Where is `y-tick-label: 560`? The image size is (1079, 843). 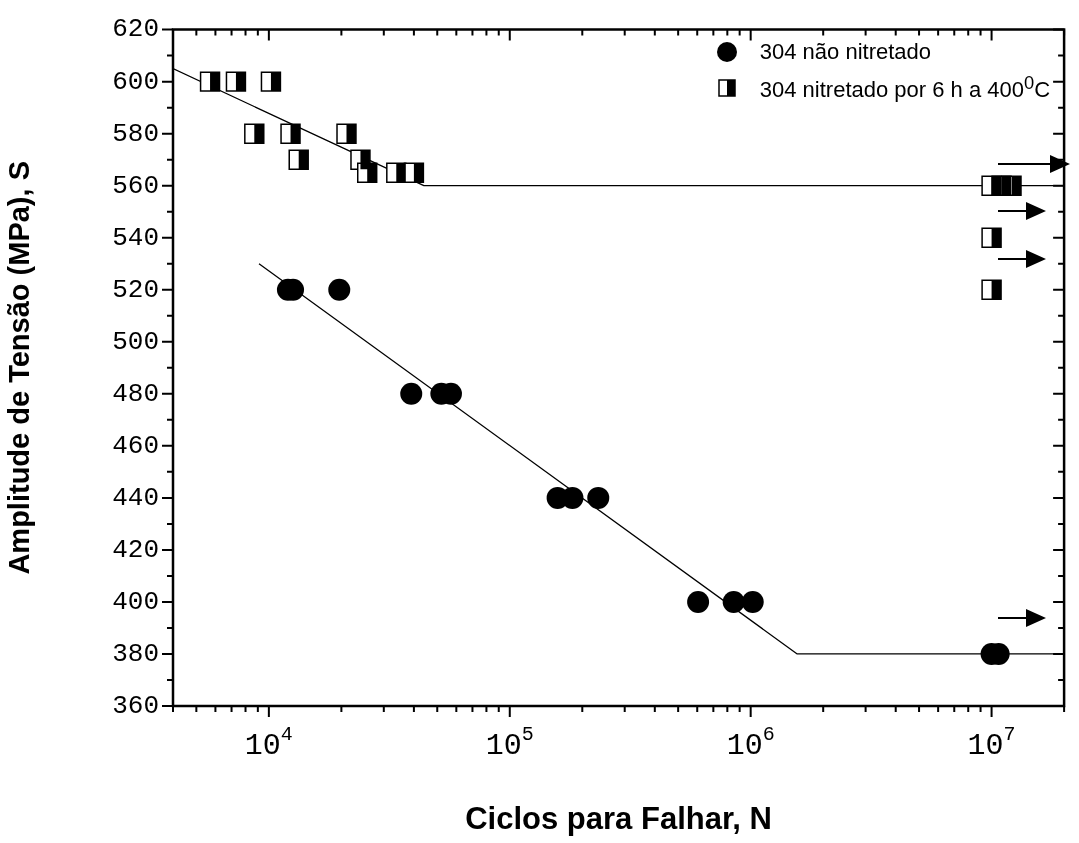 y-tick-label: 560 is located at coordinates (135, 185).